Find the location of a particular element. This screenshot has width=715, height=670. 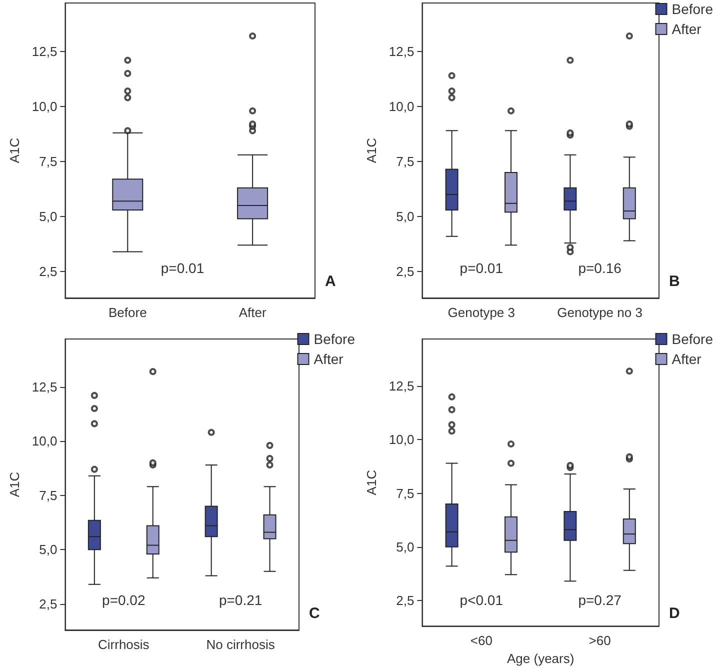

annotation: p=0.27 is located at coordinates (600, 600).